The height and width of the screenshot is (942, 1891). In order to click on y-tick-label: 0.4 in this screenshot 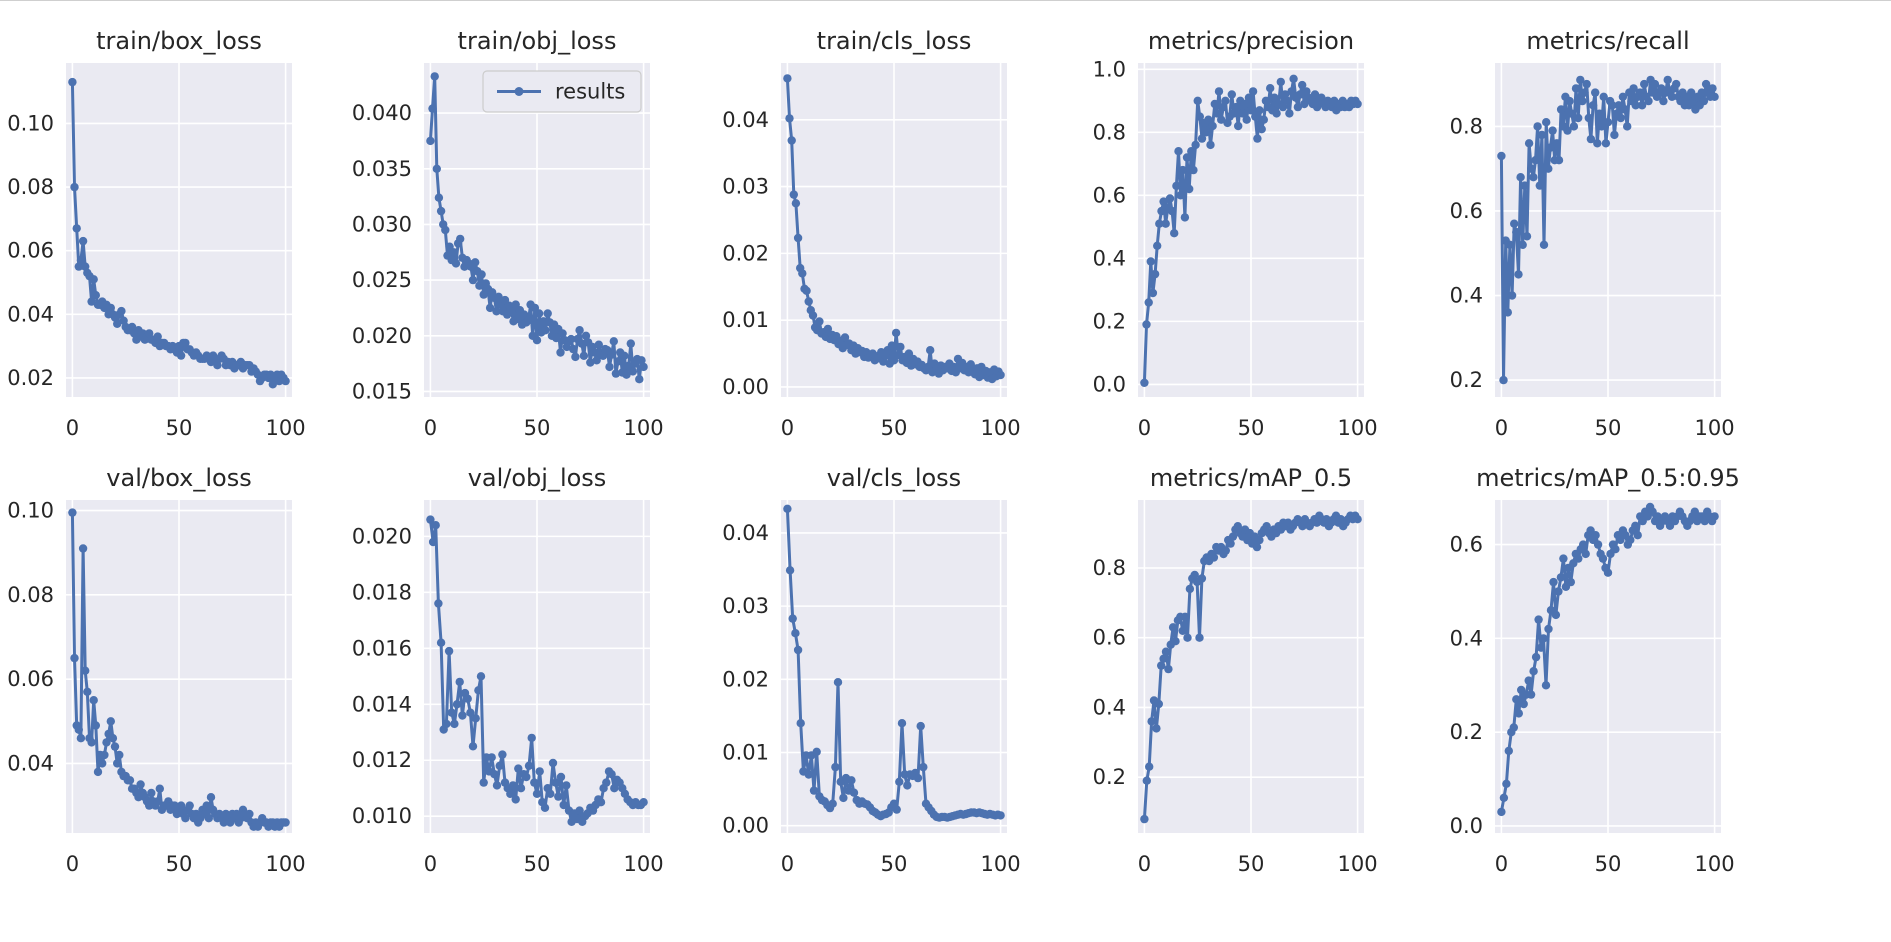, I will do `click(1109, 258)`.